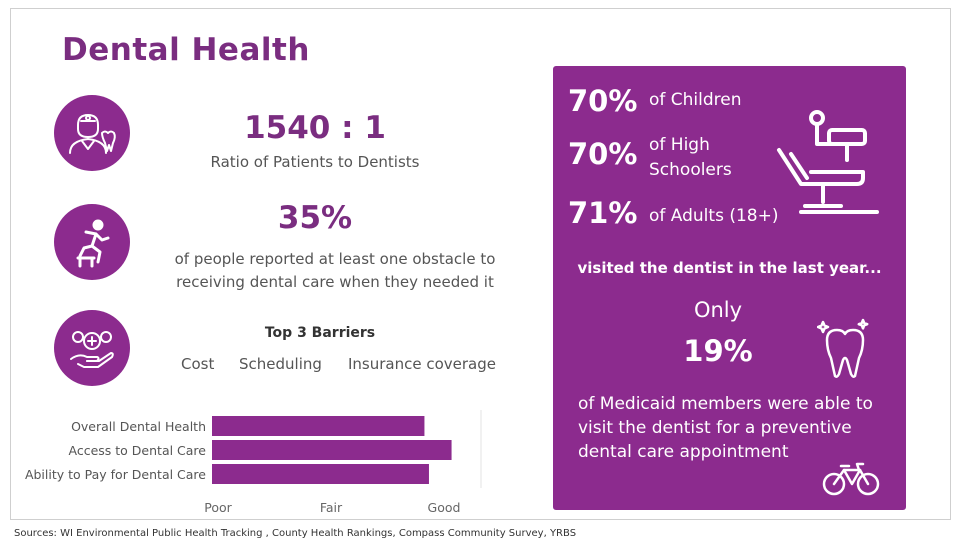 This screenshot has width=961, height=546. What do you see at coordinates (851, 479) in the screenshot?
I see `bicycle-icon` at bounding box center [851, 479].